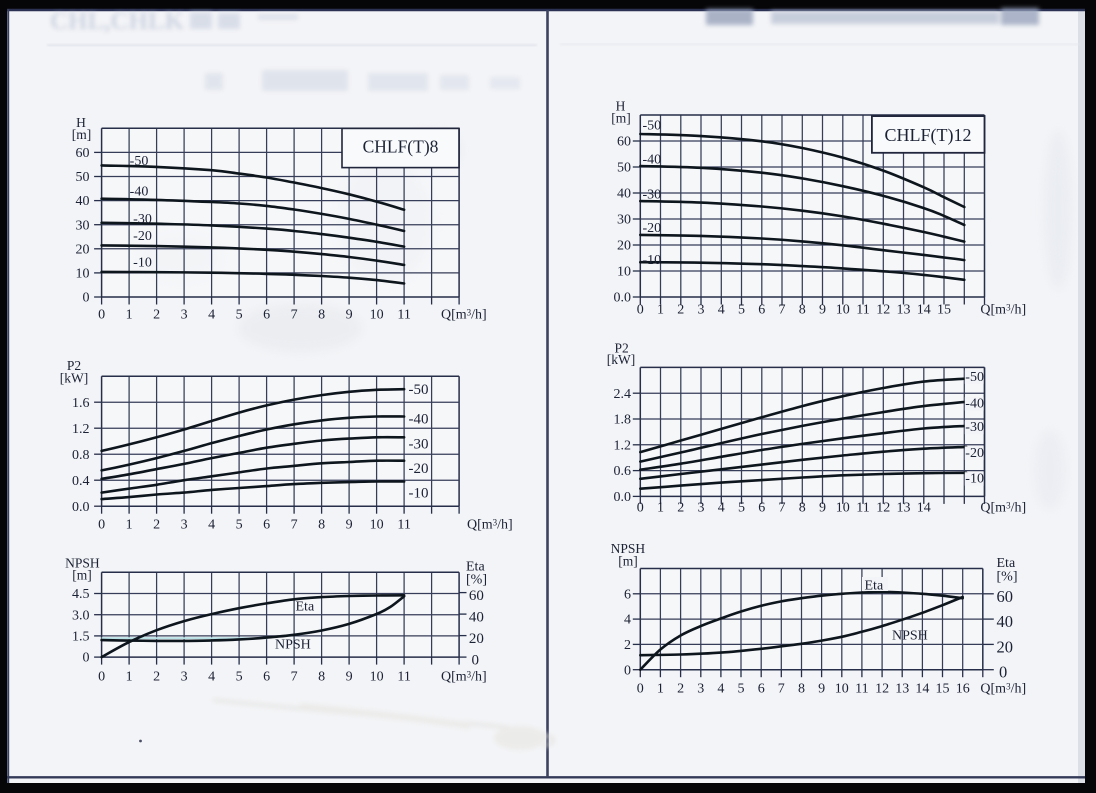 The image size is (1096, 793). What do you see at coordinates (882, 689) in the screenshot?
I see `svg-text: 12` at bounding box center [882, 689].